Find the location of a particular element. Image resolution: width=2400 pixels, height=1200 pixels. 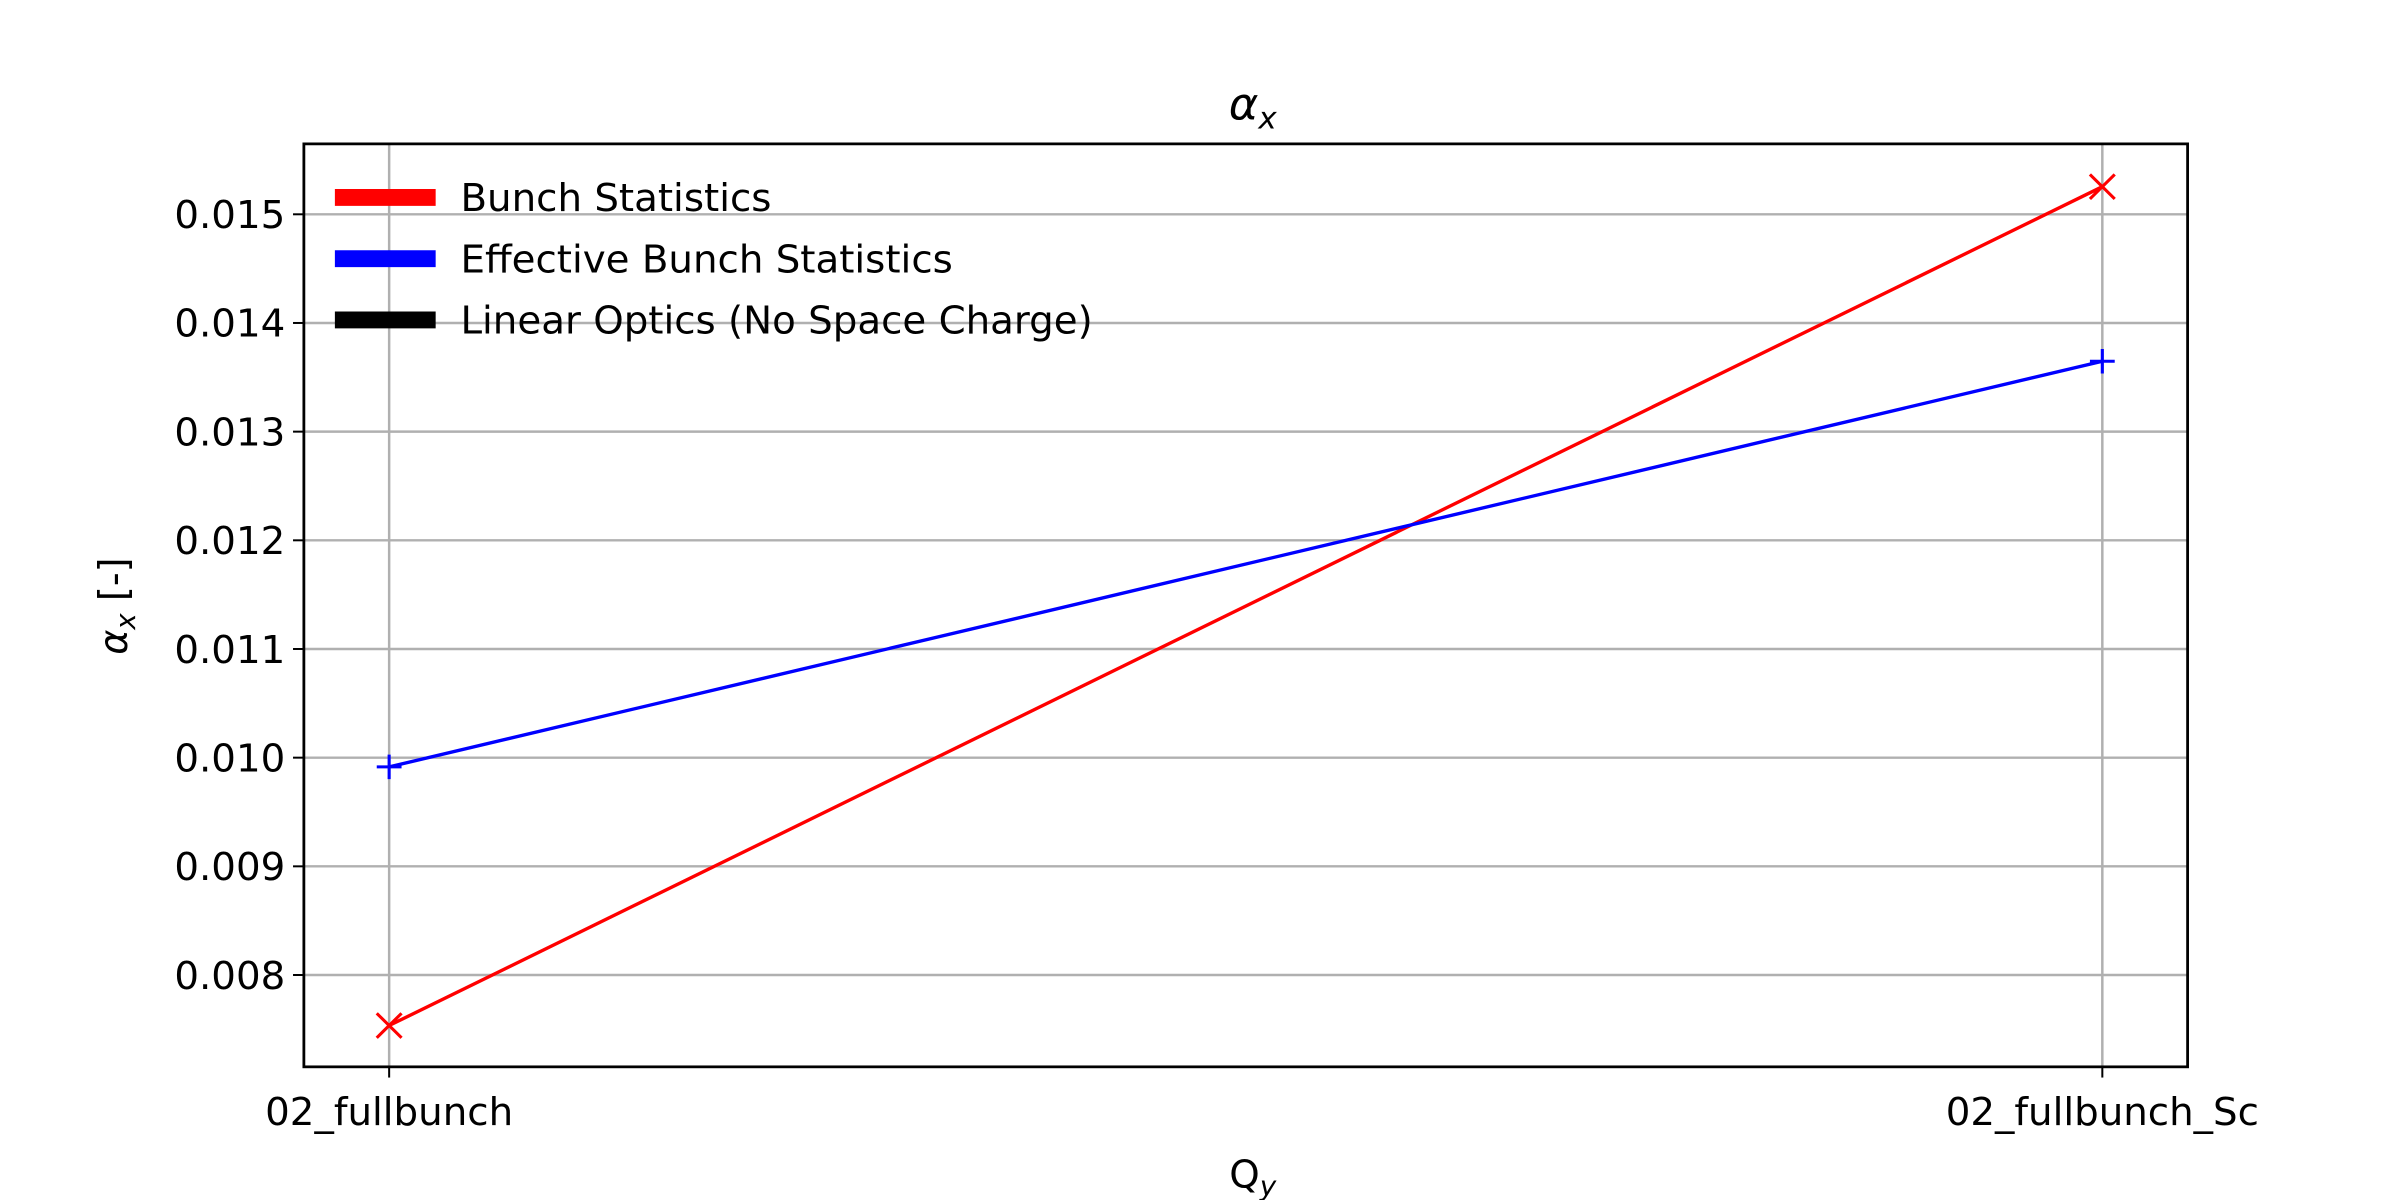

y-tick-label: 0.012 is located at coordinates (229, 541).